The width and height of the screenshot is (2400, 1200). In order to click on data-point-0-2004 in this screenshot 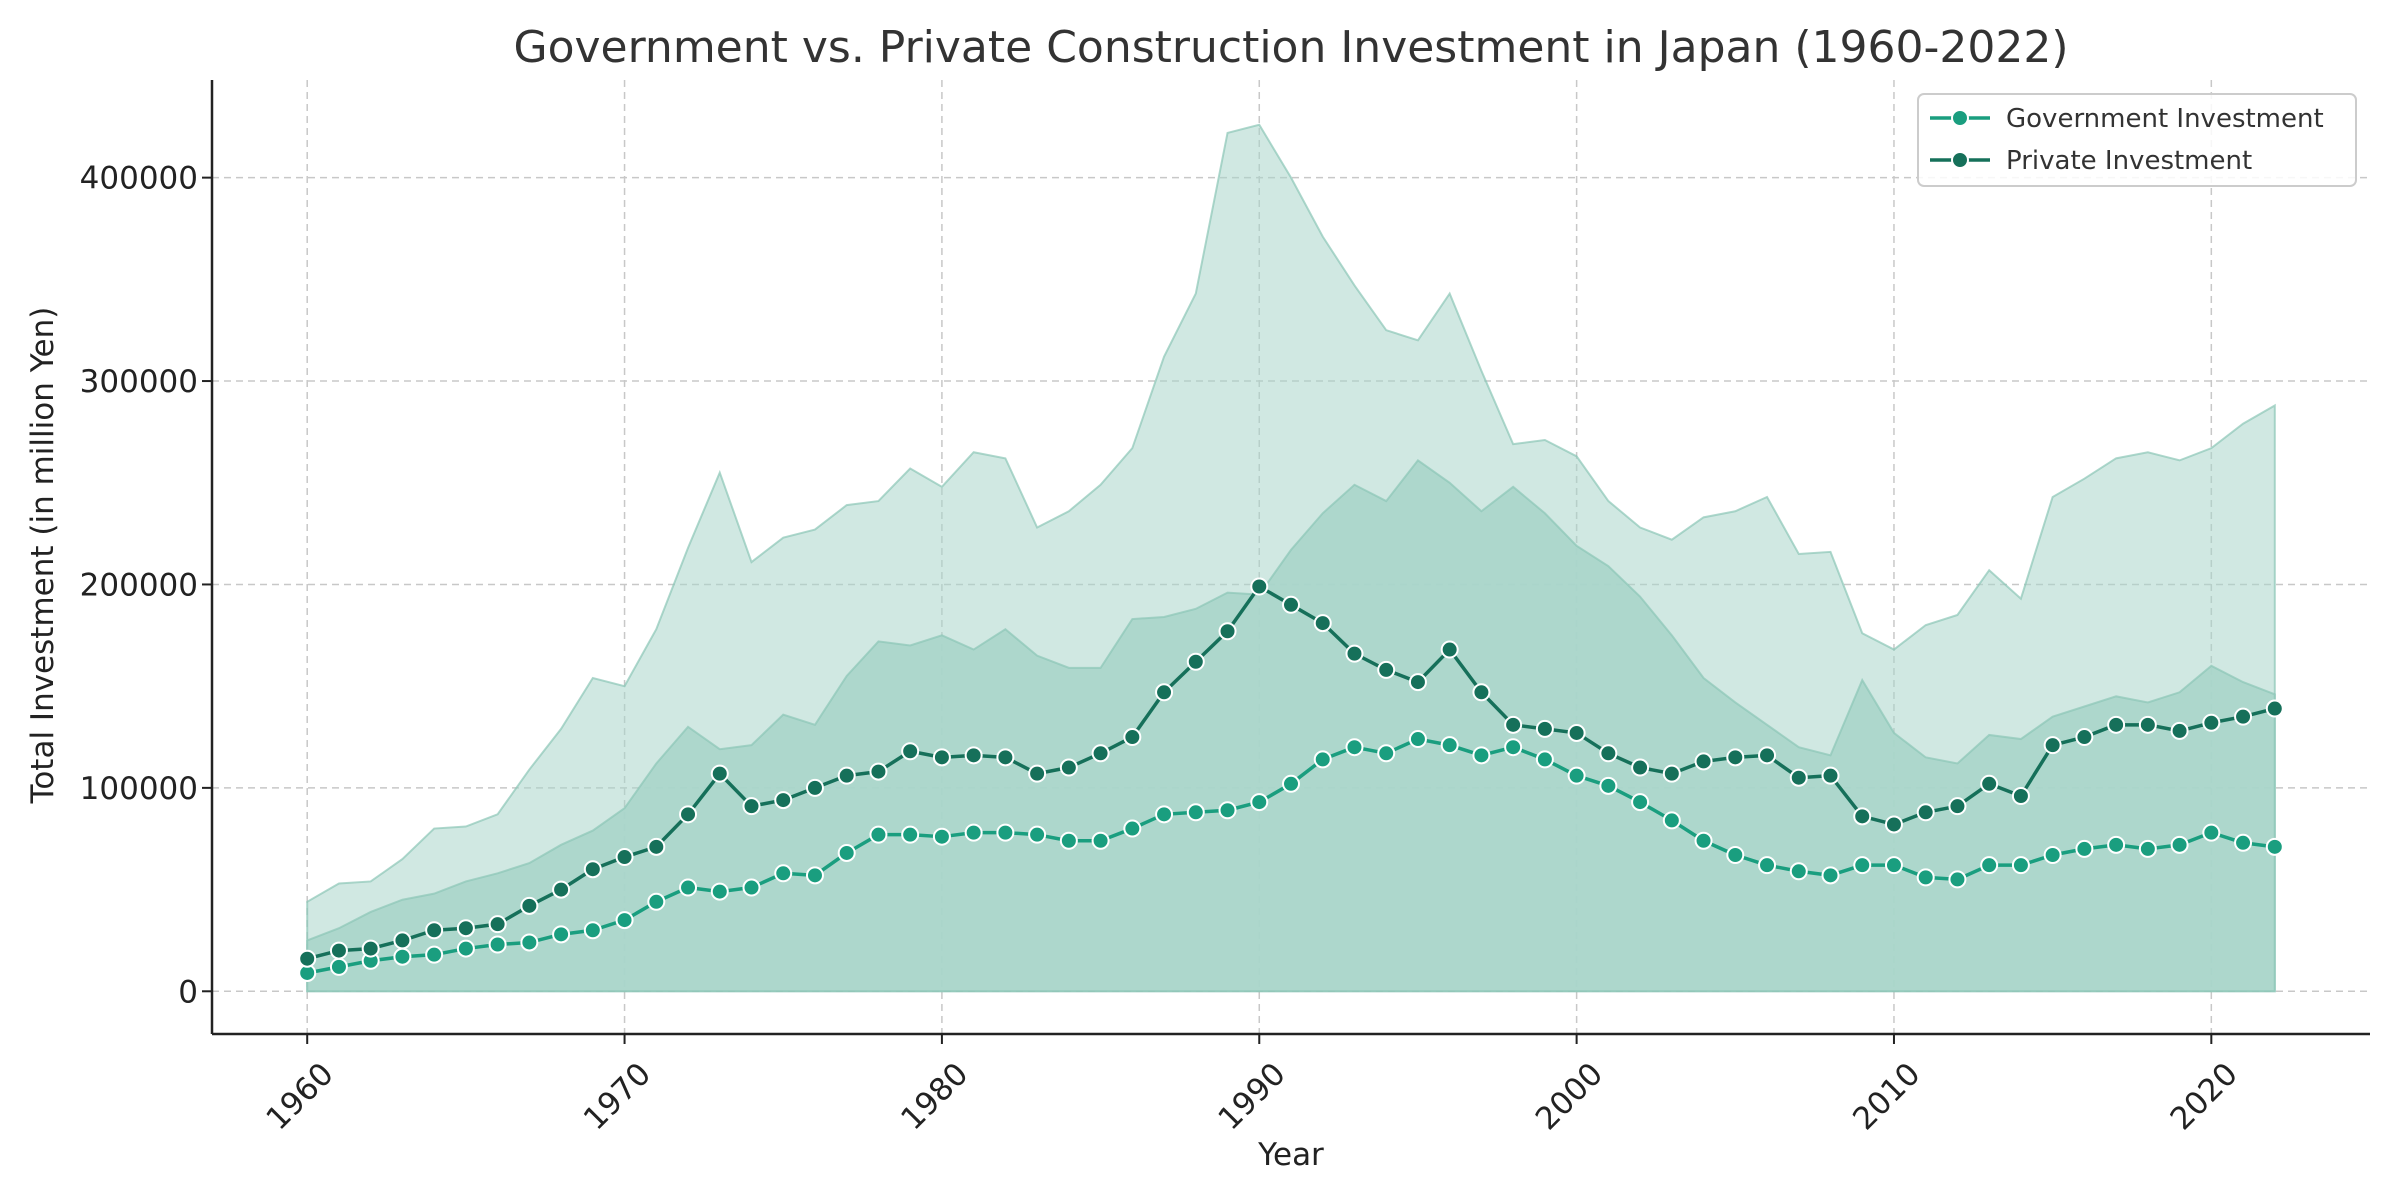, I will do `click(1703, 840)`.